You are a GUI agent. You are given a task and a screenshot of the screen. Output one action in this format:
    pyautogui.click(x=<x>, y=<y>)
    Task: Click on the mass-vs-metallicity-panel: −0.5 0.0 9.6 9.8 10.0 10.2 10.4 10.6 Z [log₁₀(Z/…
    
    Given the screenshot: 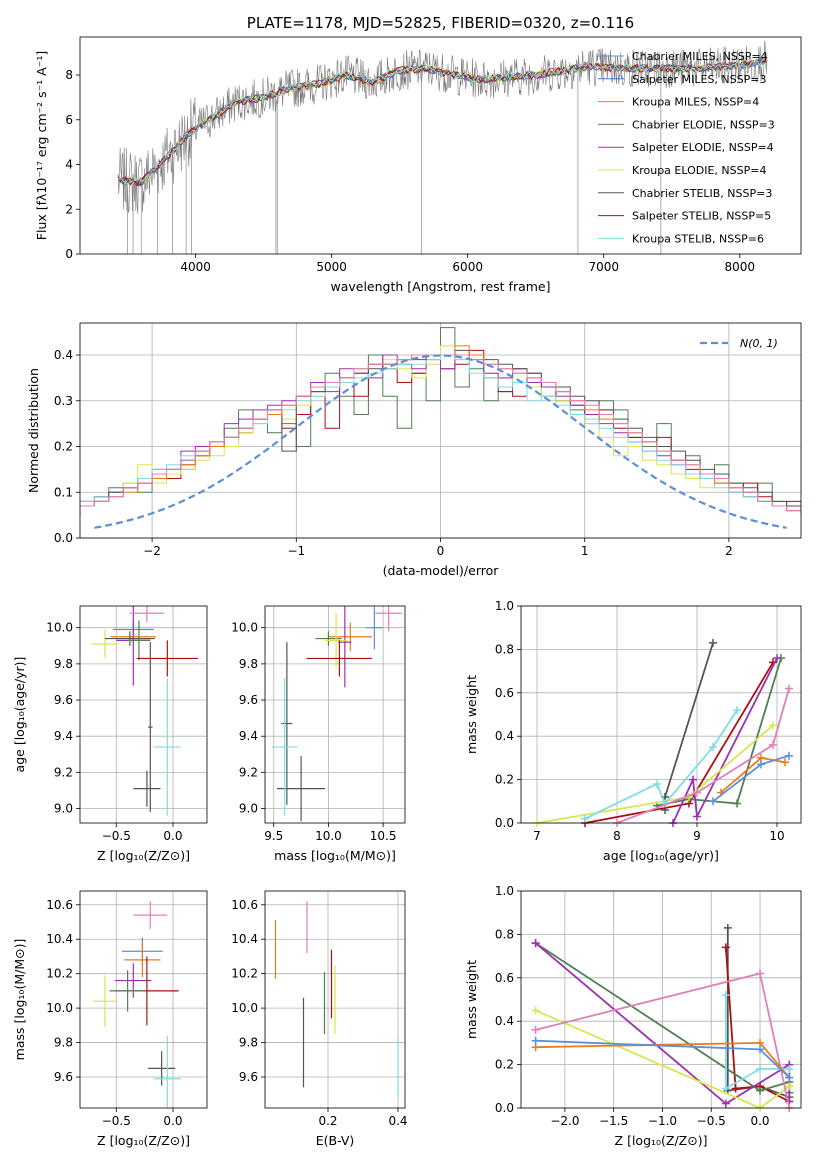 What is the action you would take?
    pyautogui.click(x=110, y=1019)
    